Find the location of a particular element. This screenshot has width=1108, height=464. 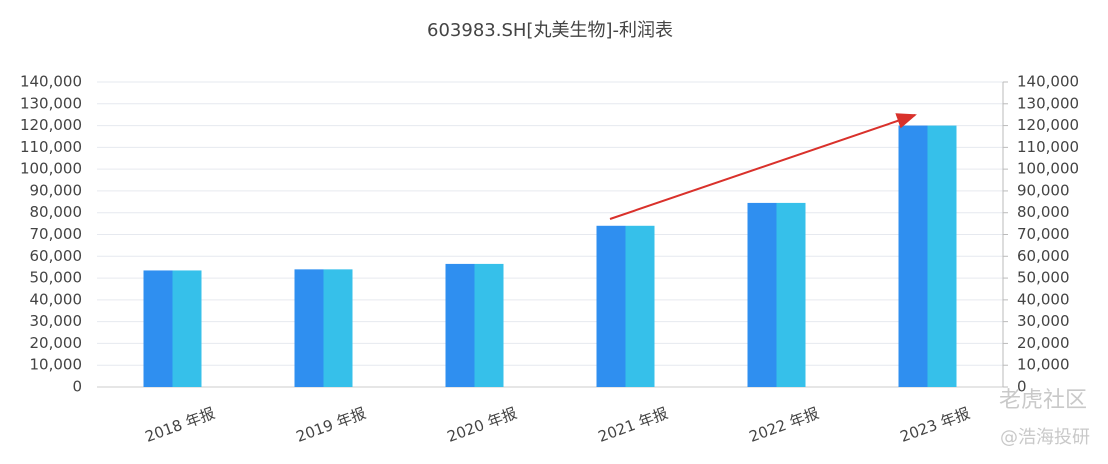

y2-tick-label: 80,000 is located at coordinates (1043, 212).